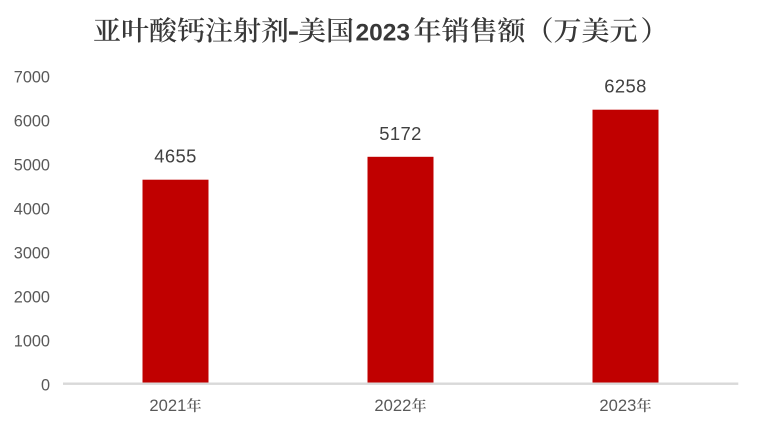 Image resolution: width=760 pixels, height=432 pixels. Describe the element at coordinates (400, 133) in the screenshot. I see `svg-text: 5172` at that location.